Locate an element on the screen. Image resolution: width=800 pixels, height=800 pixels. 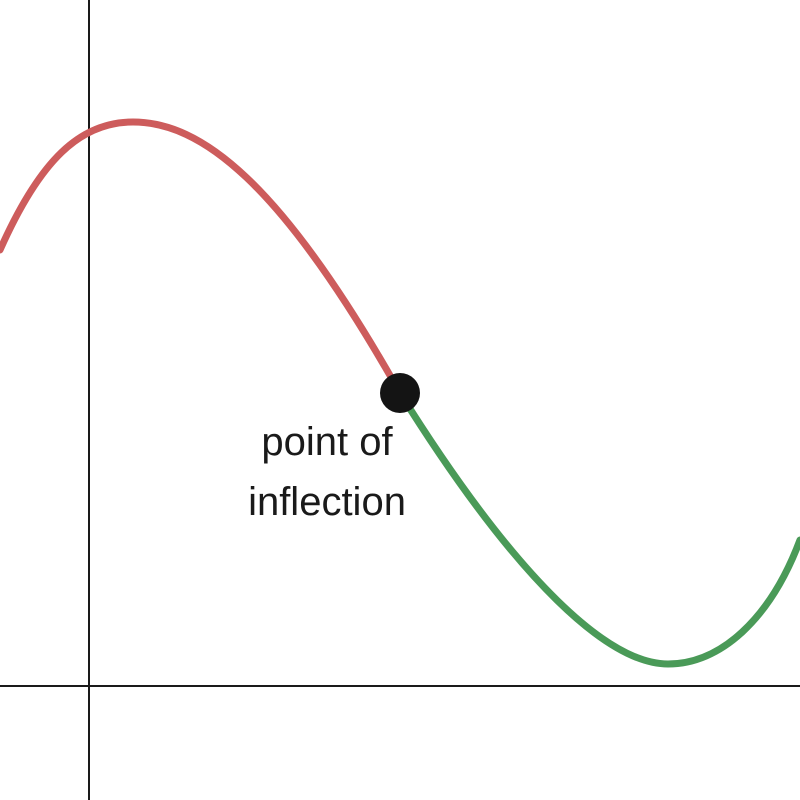
annotation-line-2: inflection is located at coordinates (327, 502).